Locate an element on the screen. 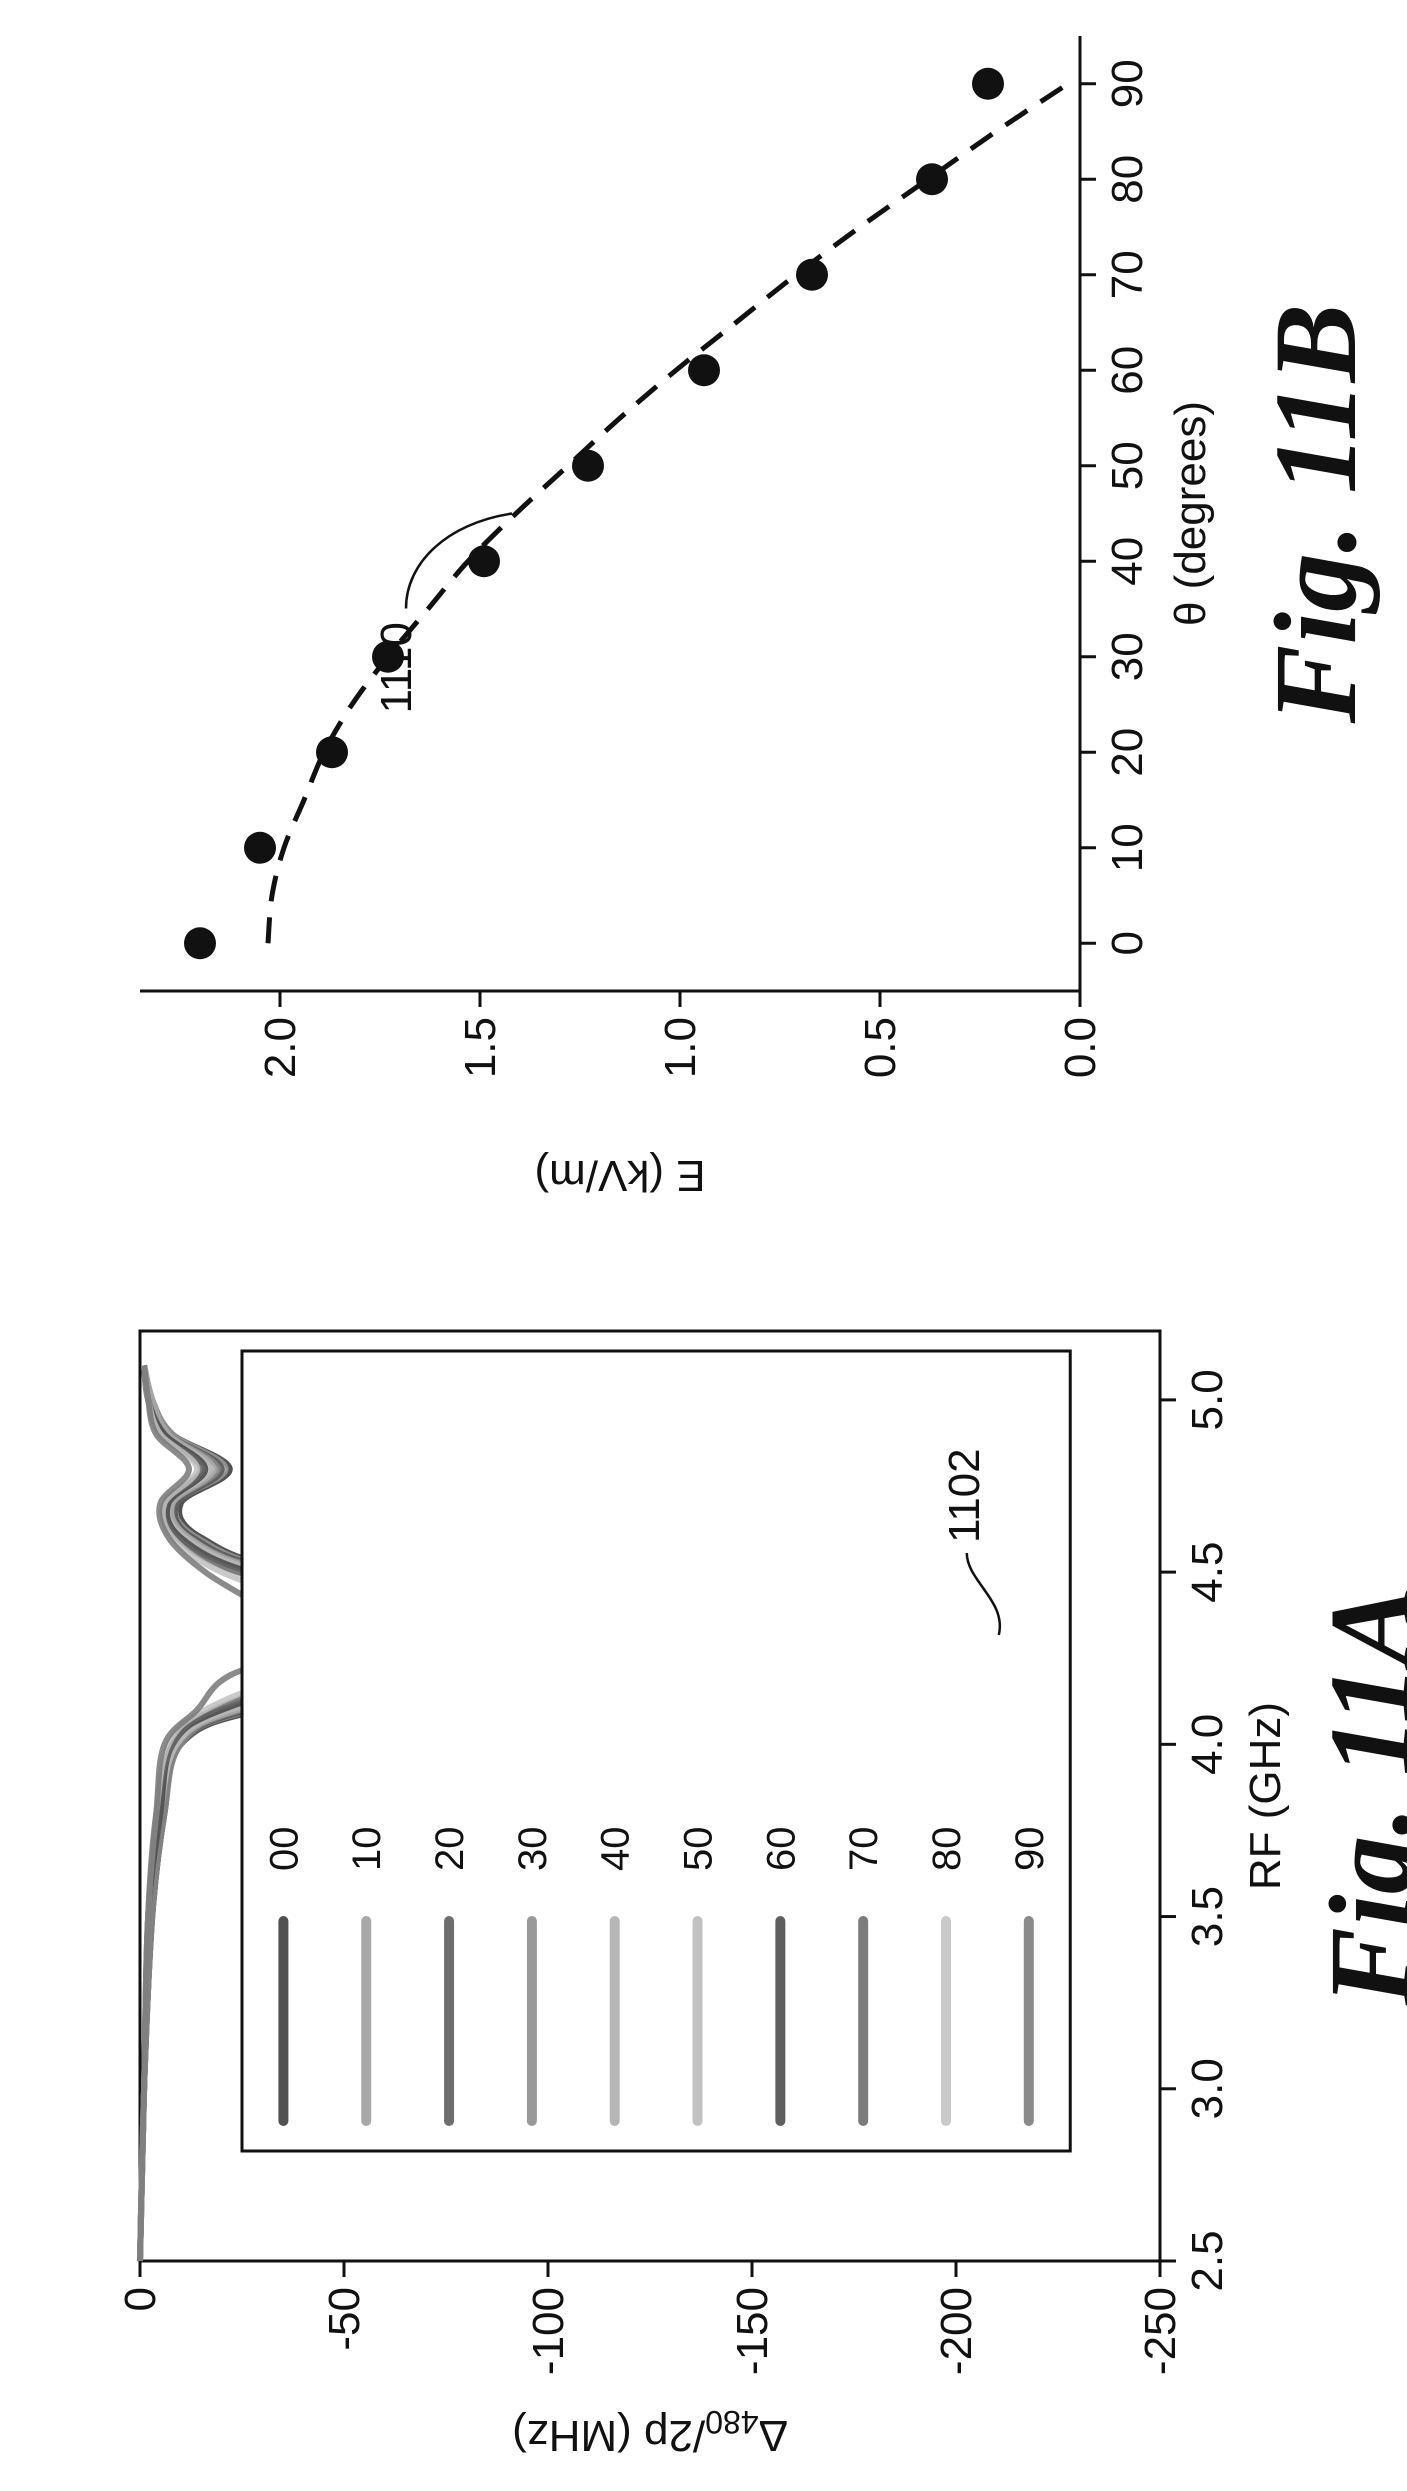 The height and width of the screenshot is (2491, 1407). x-tick-label: 4.0 is located at coordinates (1207, 1744).